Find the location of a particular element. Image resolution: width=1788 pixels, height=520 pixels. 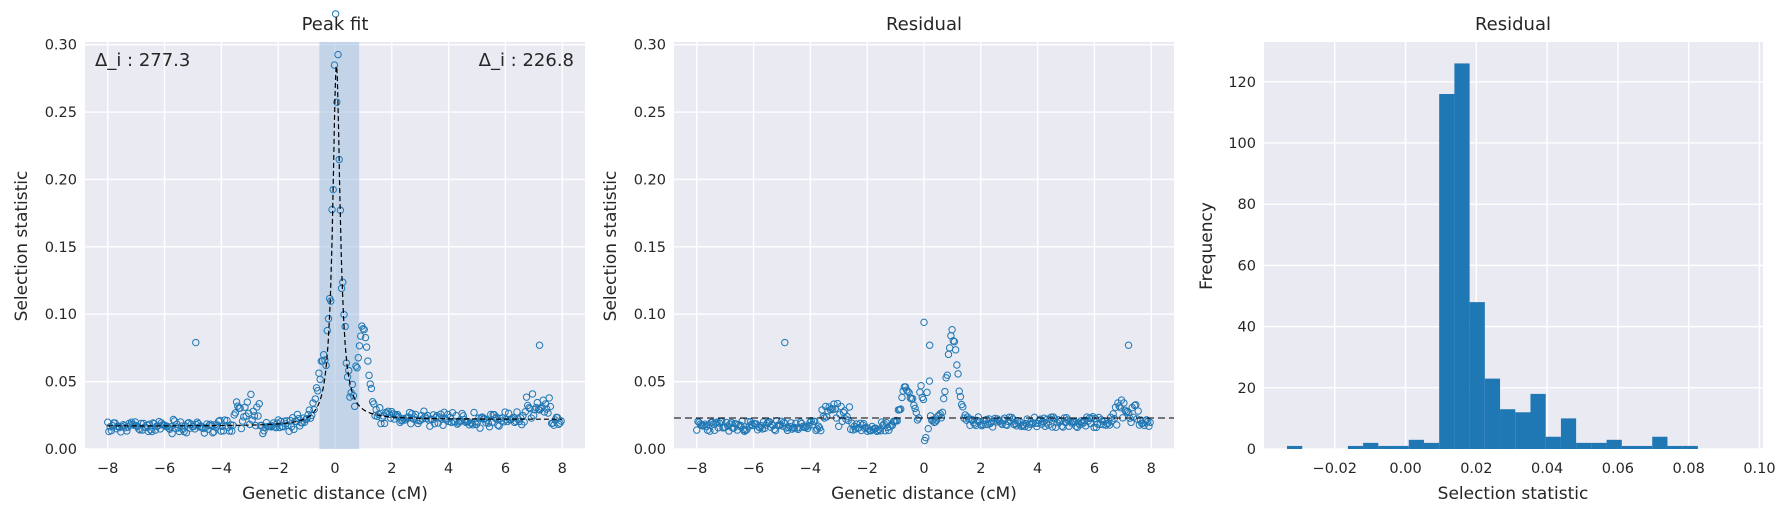

y-tick-label: 0.20 is located at coordinates (61, 180).